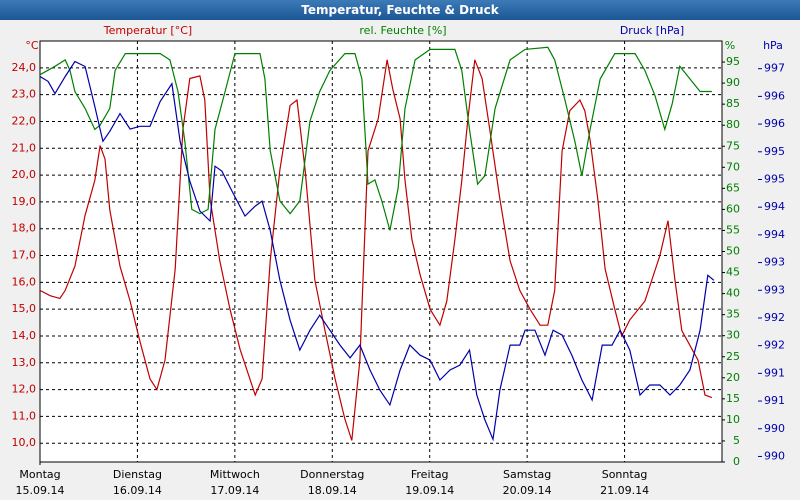  I want to click on y-tick-label: 21,0, so click(24, 147).